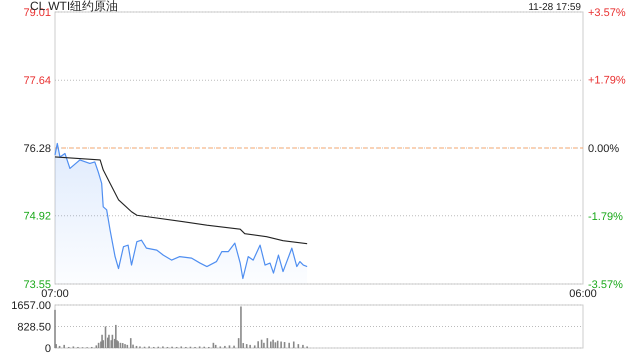 The height and width of the screenshot is (360, 640). What do you see at coordinates (34, 327) in the screenshot?
I see `y-tick-label: 828.50` at bounding box center [34, 327].